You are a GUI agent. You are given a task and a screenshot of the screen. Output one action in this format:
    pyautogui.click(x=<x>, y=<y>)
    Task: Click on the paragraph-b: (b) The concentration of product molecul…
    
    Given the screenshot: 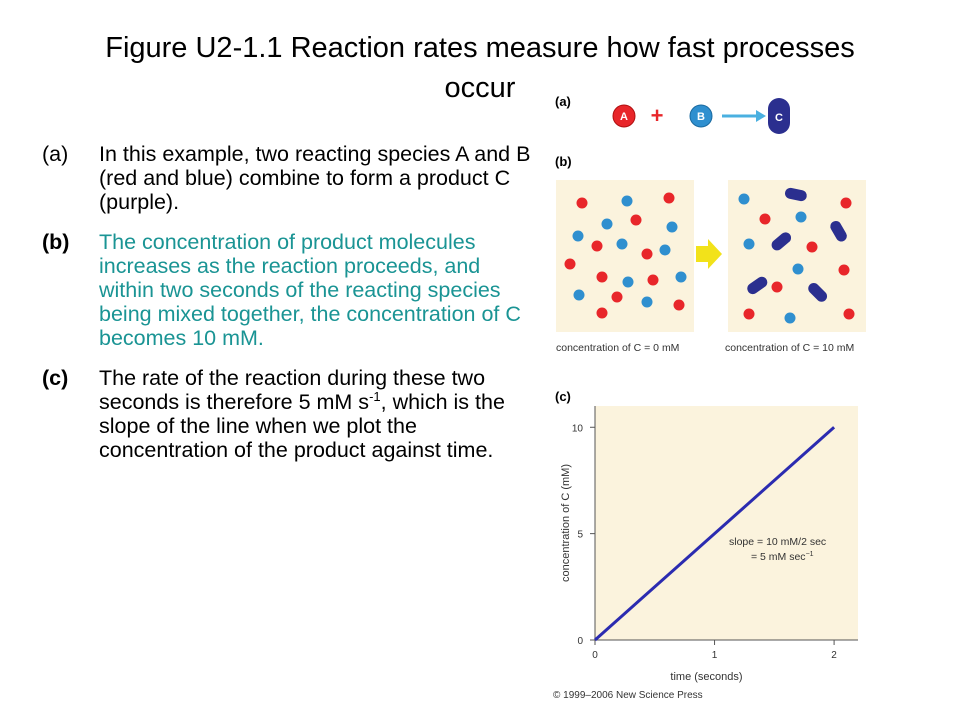 What is the action you would take?
    pyautogui.click(x=287, y=290)
    